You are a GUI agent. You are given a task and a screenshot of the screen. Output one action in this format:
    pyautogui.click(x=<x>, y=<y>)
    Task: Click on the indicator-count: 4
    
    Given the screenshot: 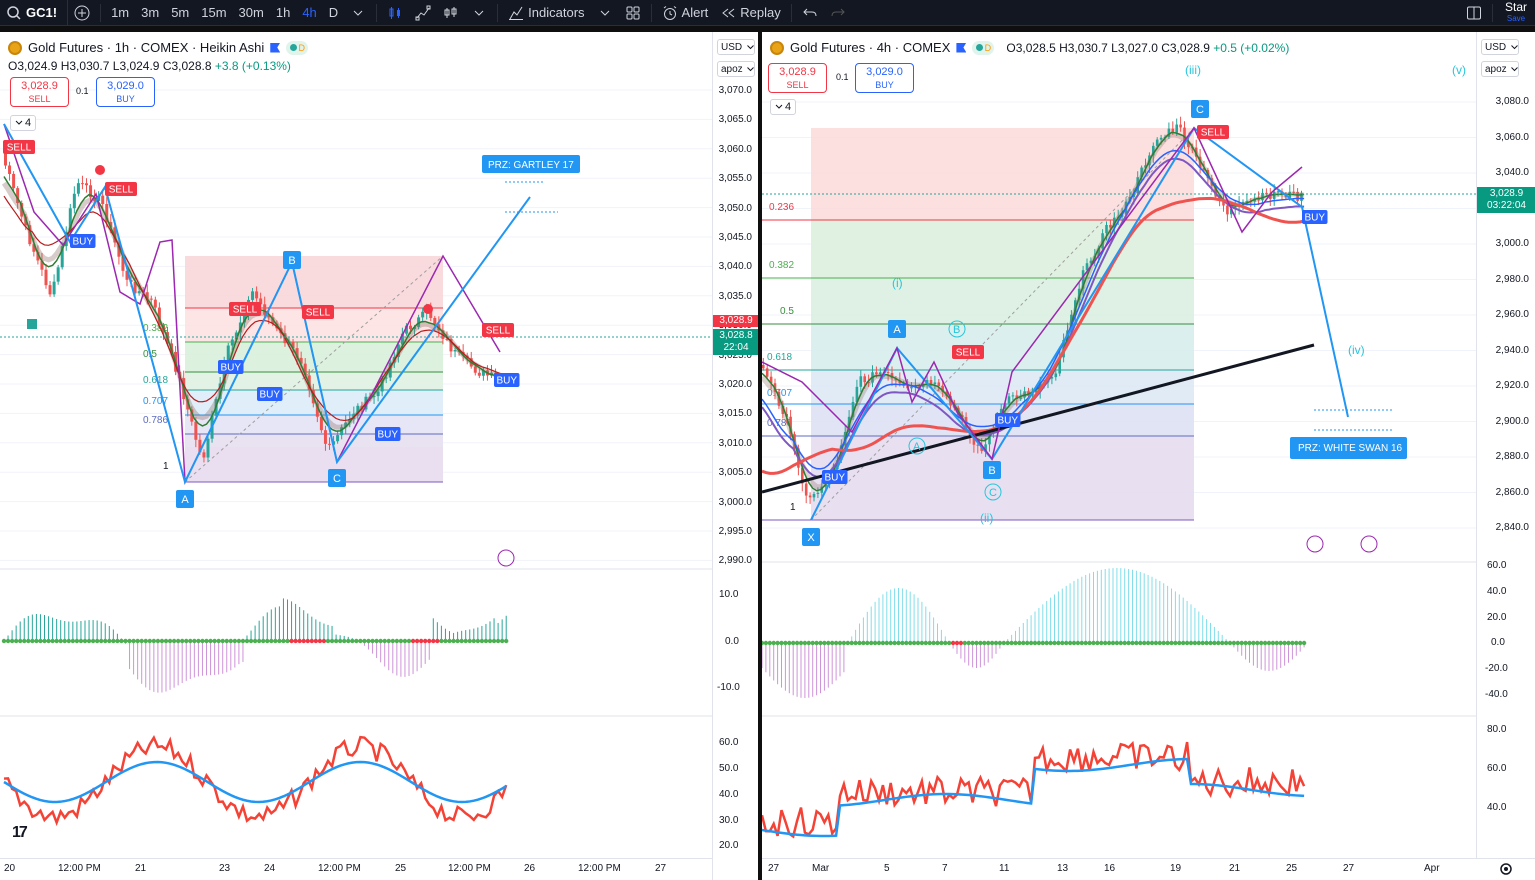 What is the action you would take?
    pyautogui.click(x=28, y=123)
    